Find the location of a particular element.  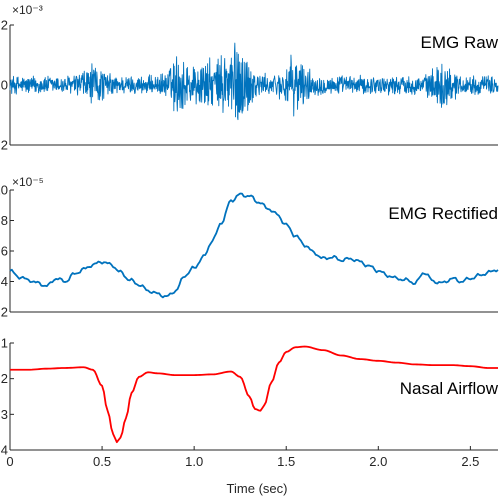

y-tick-label-emg-rectified: 4 is located at coordinates (4, 281).